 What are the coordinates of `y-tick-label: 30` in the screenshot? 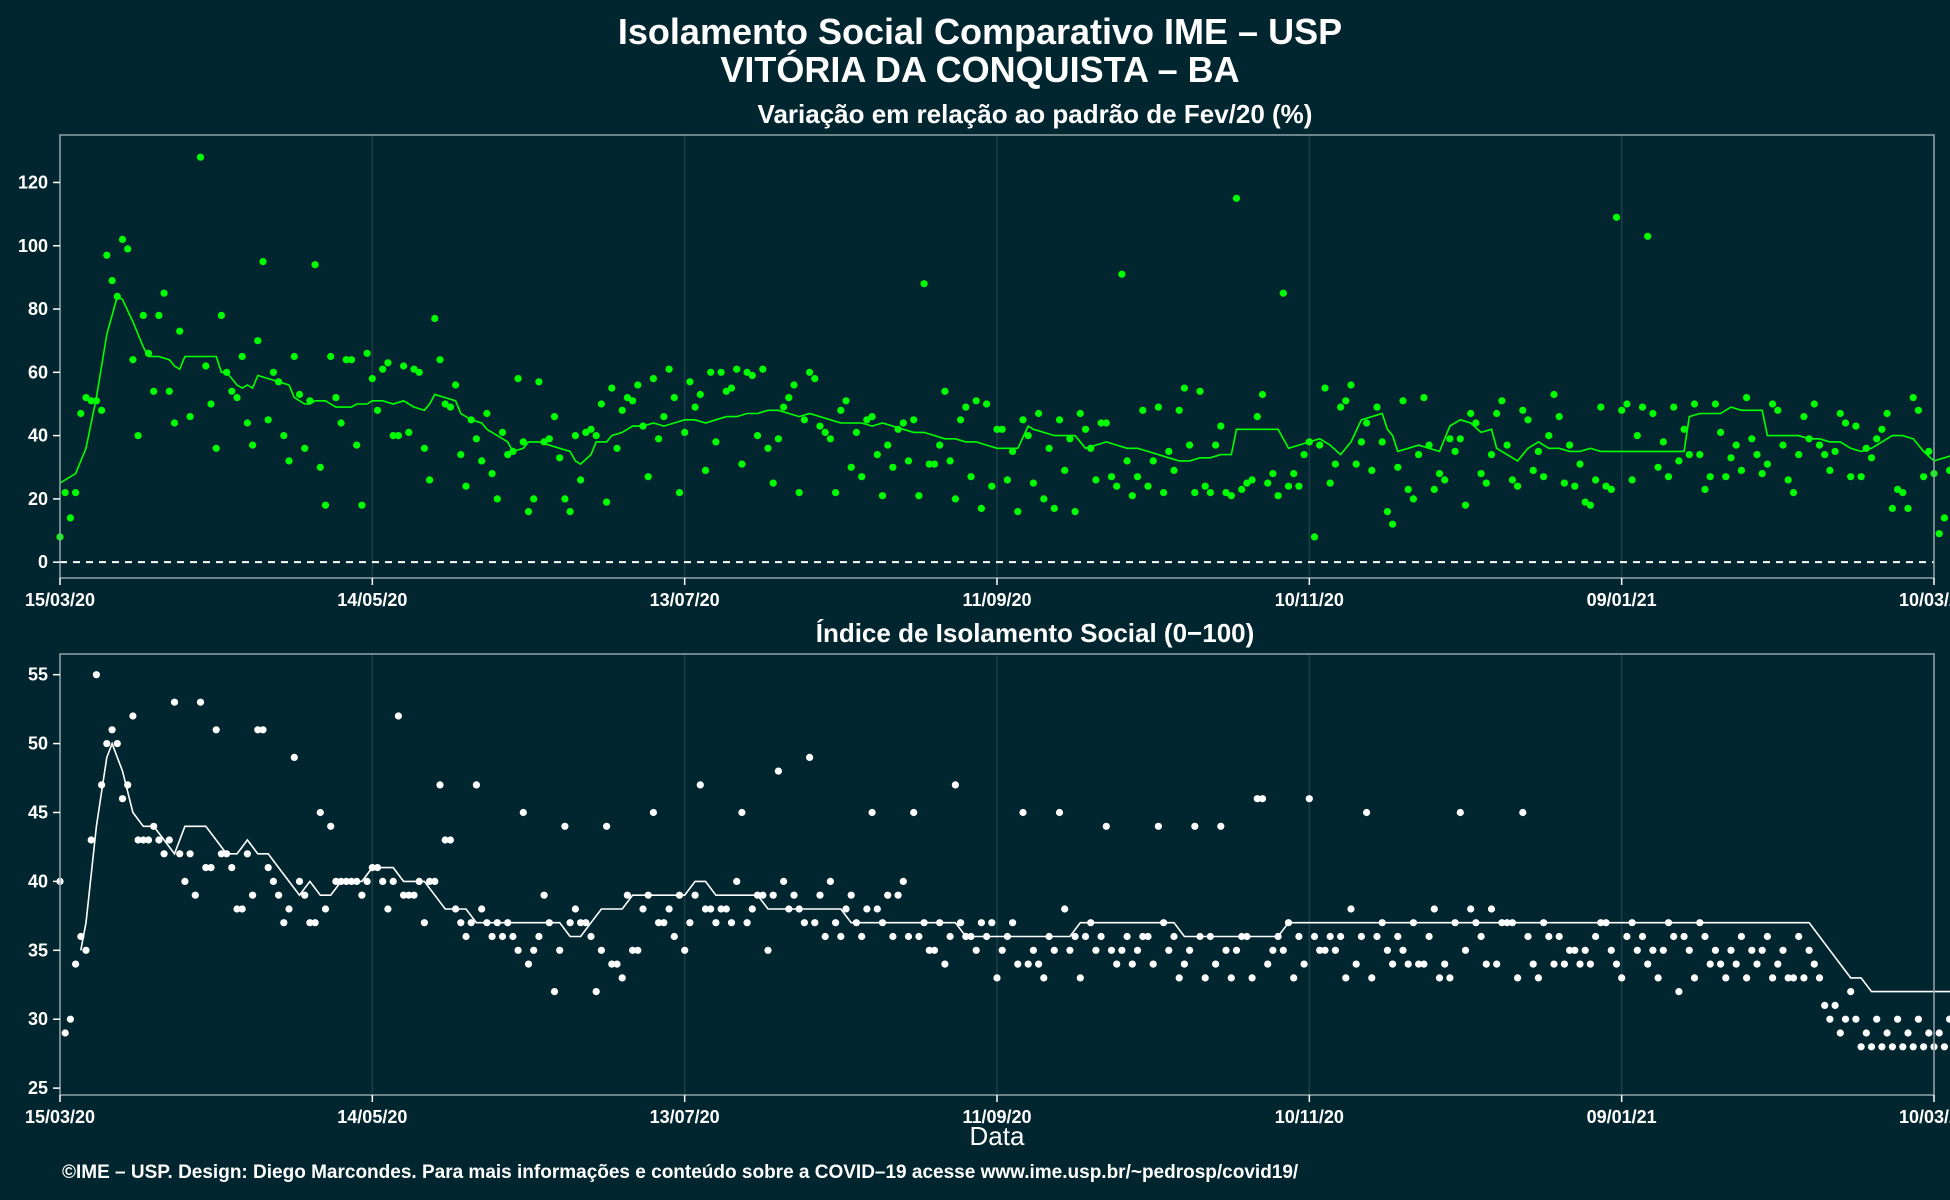 It's located at (38, 1019).